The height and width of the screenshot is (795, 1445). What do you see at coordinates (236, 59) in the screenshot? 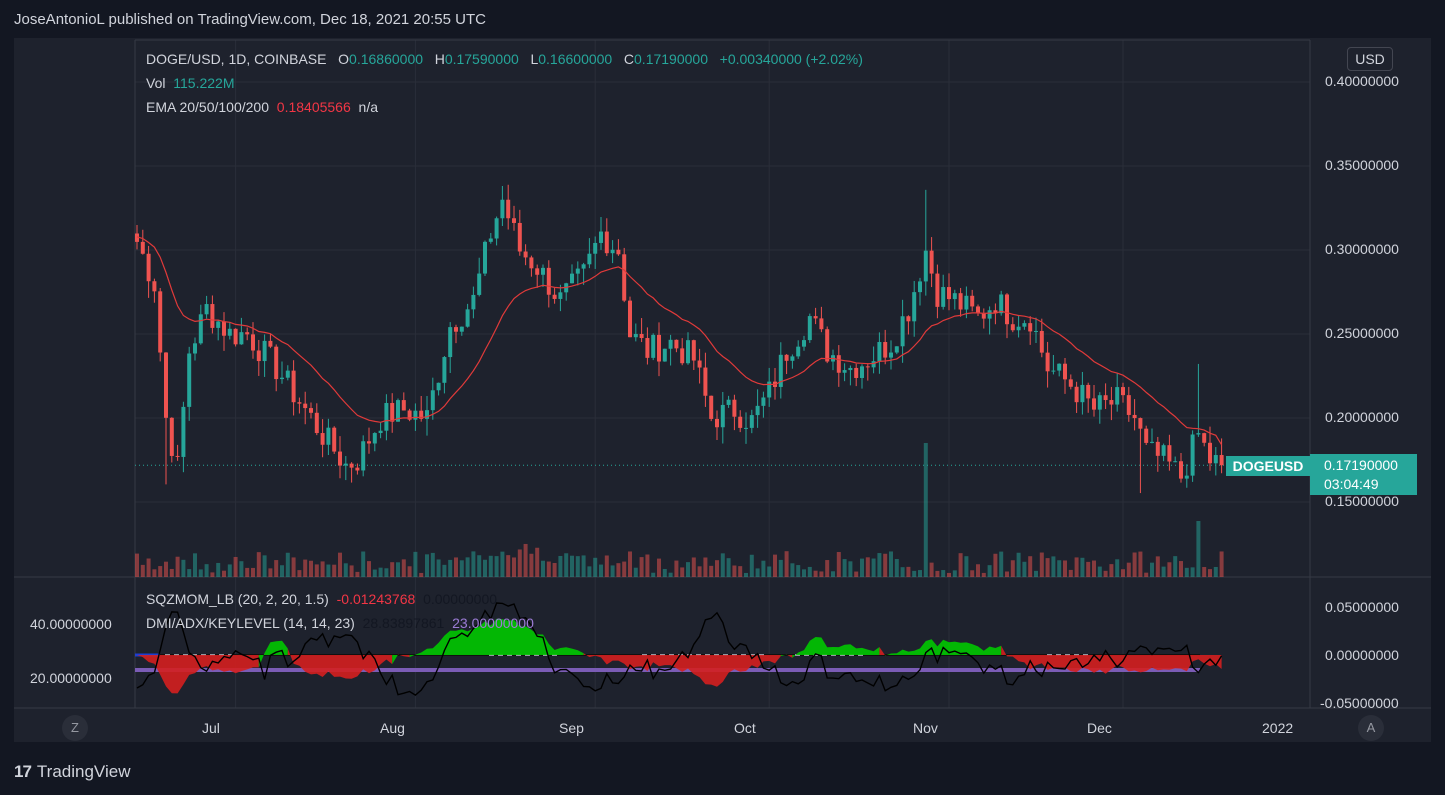
I see `symbol-label: DOGE/USD, 1D, COINBASE` at bounding box center [236, 59].